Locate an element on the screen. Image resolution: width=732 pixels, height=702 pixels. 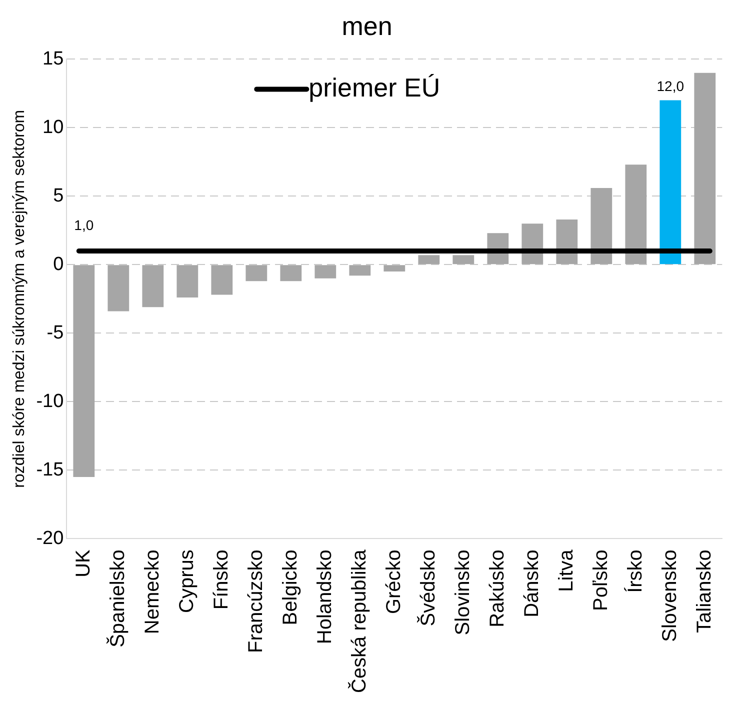
y-tick-label: 10 is located at coordinates (53, 127).